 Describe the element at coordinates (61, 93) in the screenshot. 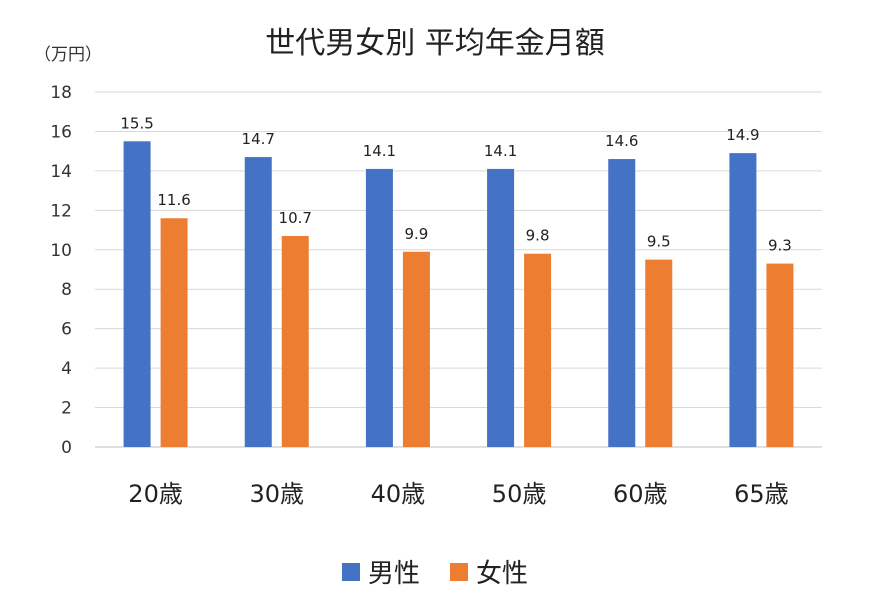

I see `y-tick-label: 18` at that location.